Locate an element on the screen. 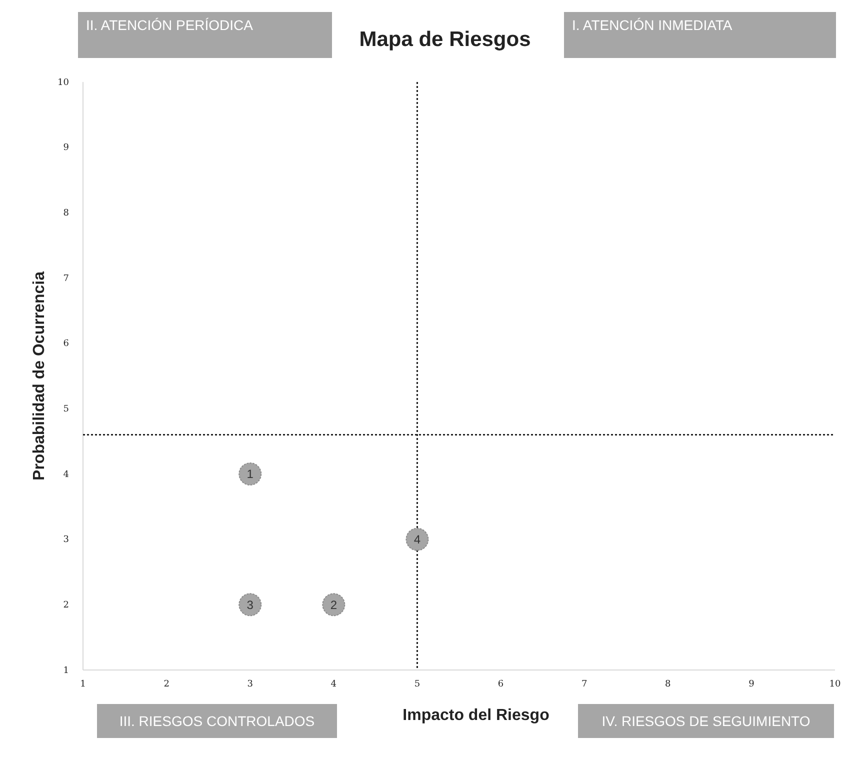 The height and width of the screenshot is (757, 865). y-tick-label: 1 is located at coordinates (66, 671).